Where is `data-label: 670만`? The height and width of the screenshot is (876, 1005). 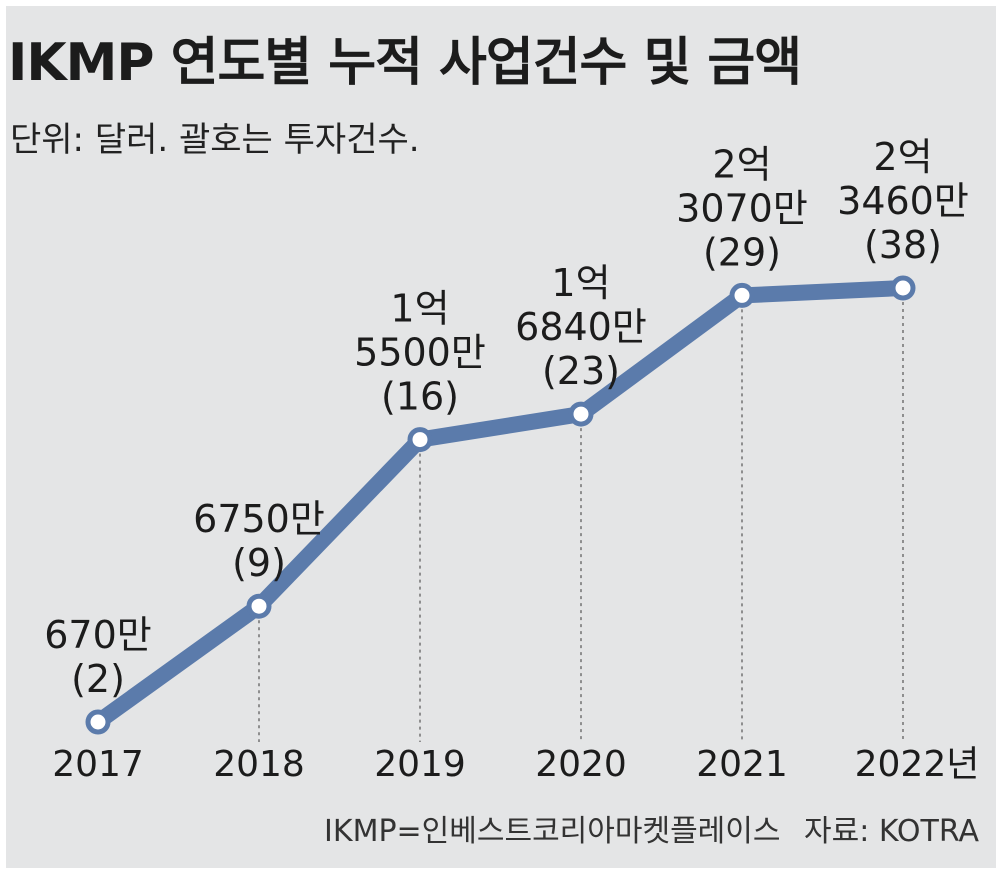
data-label: 670만 is located at coordinates (98, 635).